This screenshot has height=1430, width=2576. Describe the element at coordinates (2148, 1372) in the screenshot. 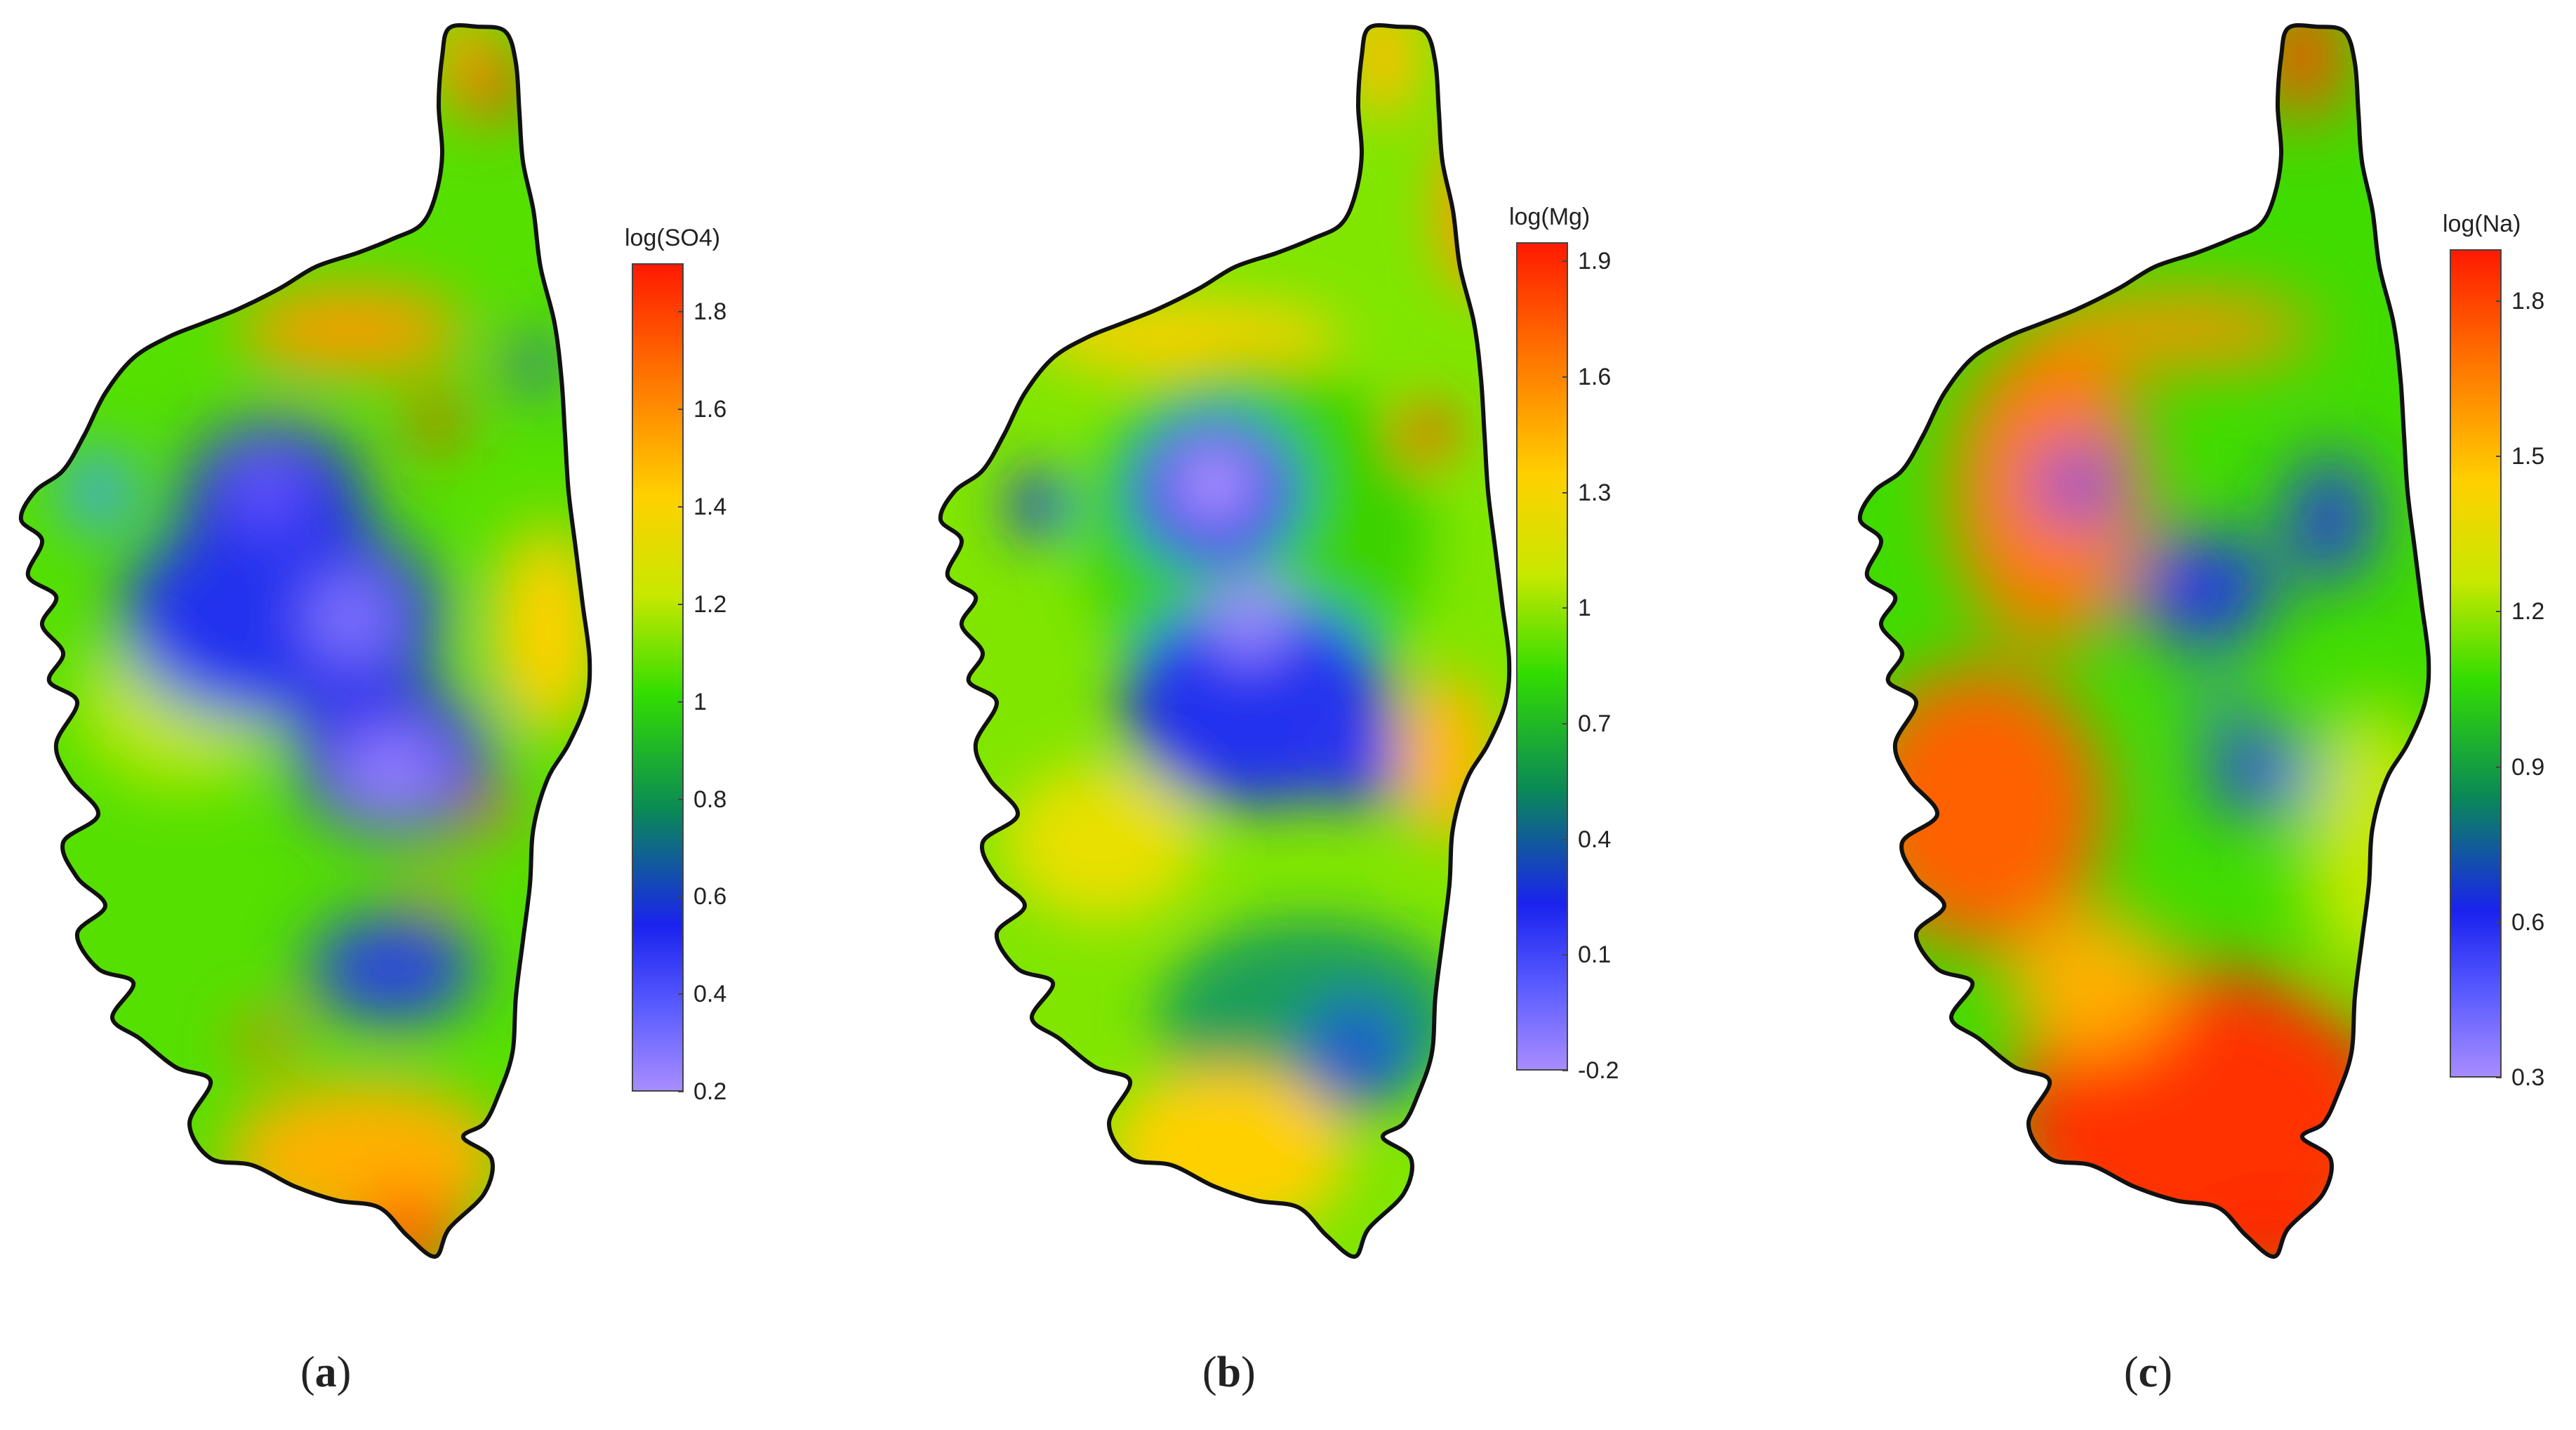

I see `caption-c: (c)` at that location.